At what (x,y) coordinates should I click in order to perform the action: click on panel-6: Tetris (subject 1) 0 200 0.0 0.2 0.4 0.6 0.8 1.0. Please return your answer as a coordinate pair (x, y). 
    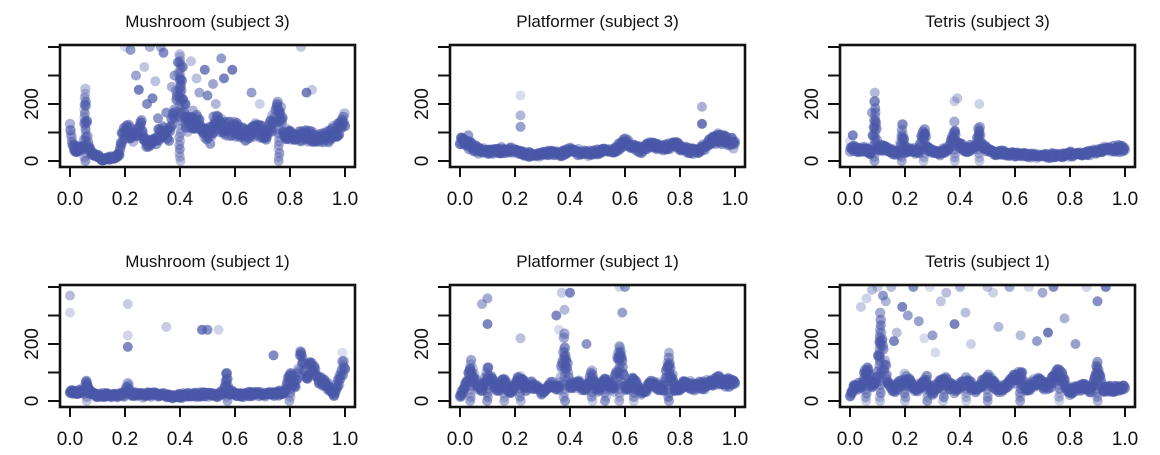
    Looking at the image, I should click on (970, 351).